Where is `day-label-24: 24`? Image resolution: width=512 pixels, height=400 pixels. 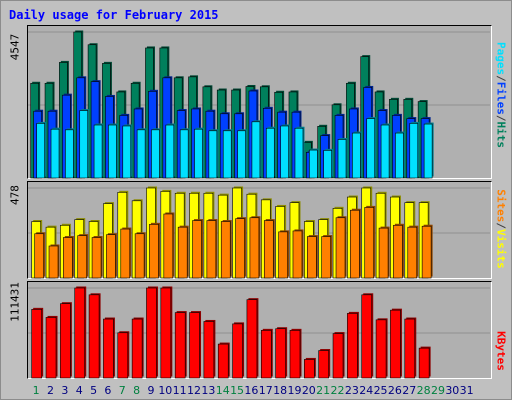
day-label-24: 24 is located at coordinates (366, 390).